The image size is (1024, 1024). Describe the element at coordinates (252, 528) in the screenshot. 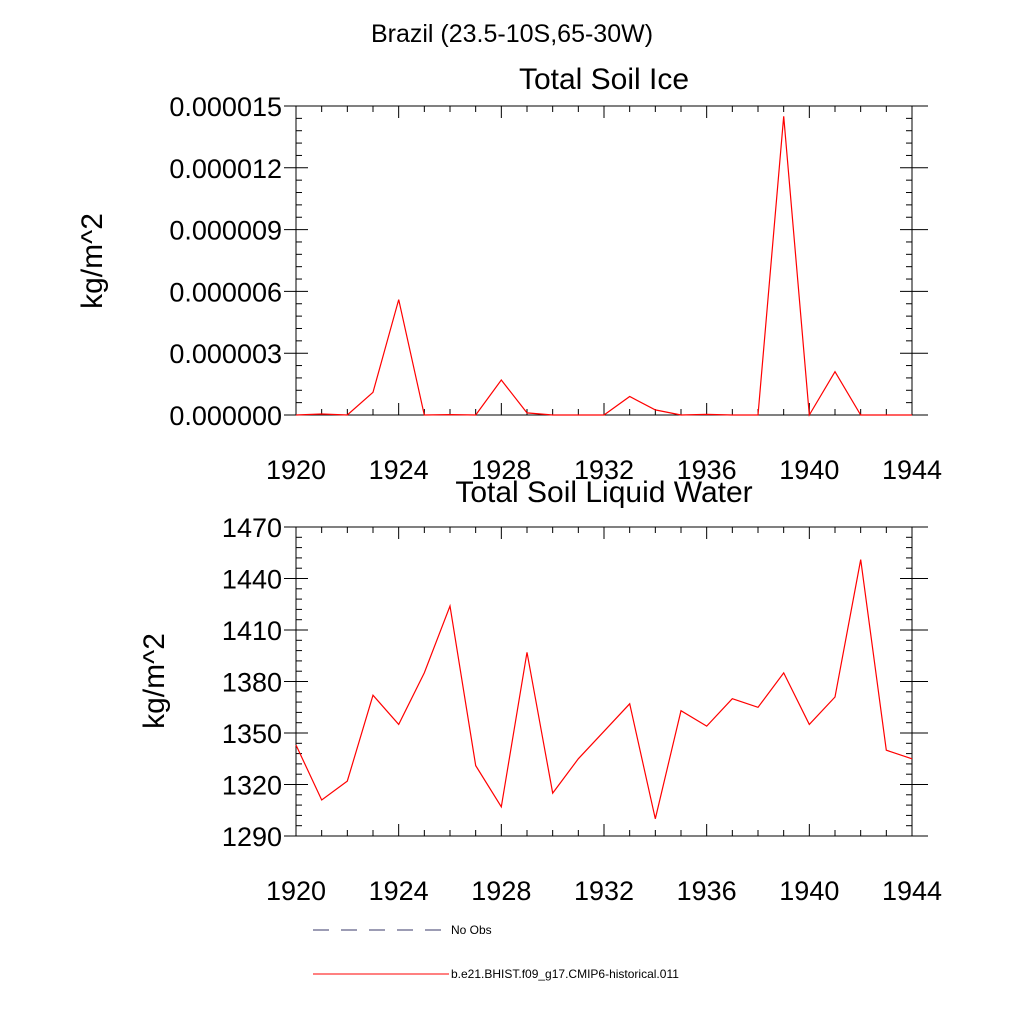

I see `y-tick-label: 1470` at that location.